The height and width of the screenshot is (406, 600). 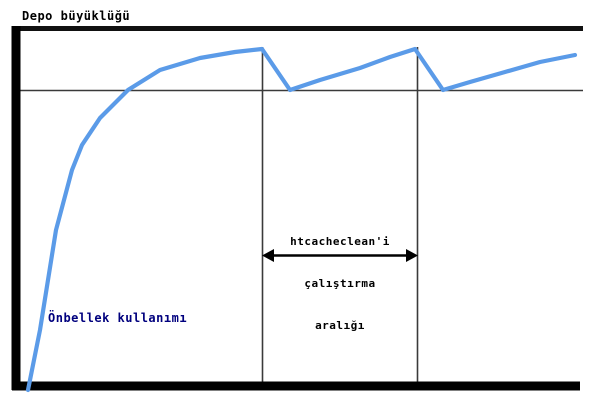 I want to click on interval-annotation-line-3: aralığı, so click(x=340, y=325).